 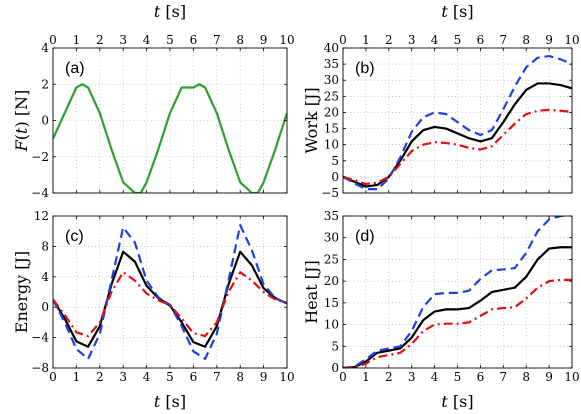 What do you see at coordinates (45, 84) in the screenshot?
I see `y-tick-label: 2` at bounding box center [45, 84].